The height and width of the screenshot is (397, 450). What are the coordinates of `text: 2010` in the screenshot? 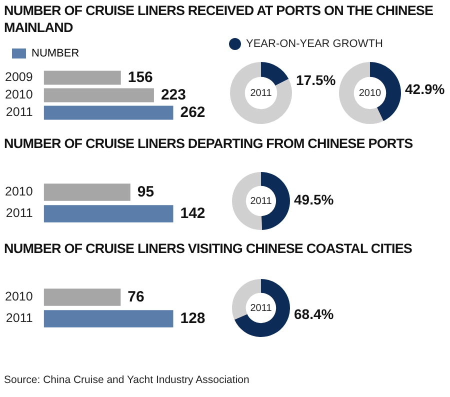 It's located at (370, 93).